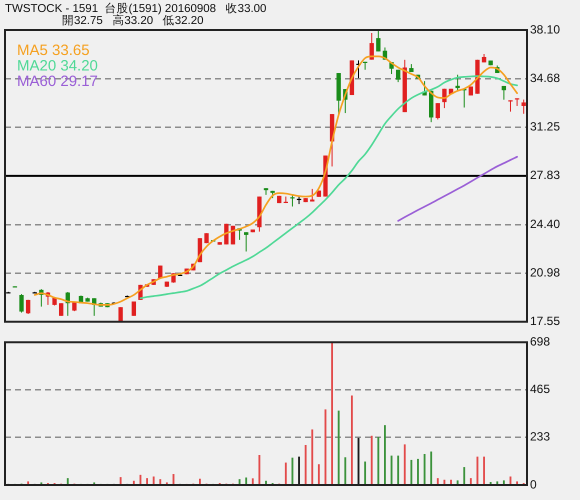  I want to click on y-tick-label: 0, so click(533, 484).